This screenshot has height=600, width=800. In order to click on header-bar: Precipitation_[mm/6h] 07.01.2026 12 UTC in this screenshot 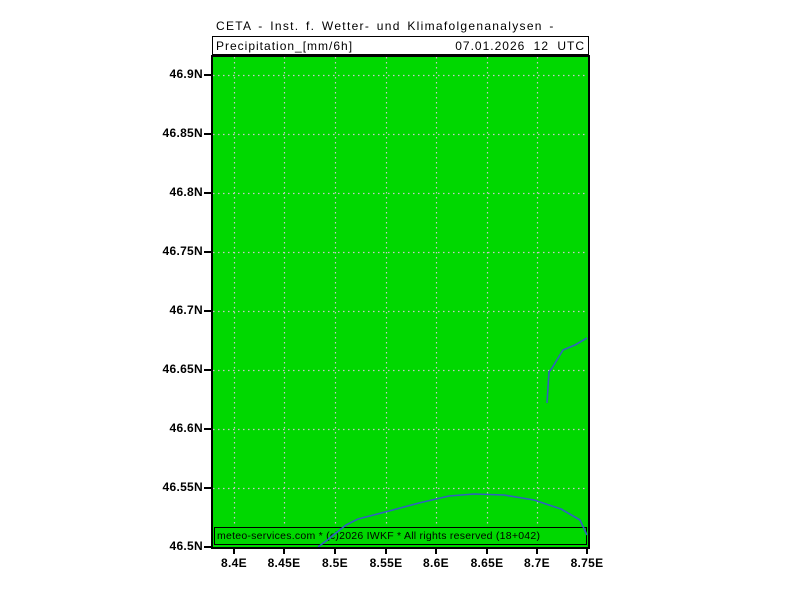, I will do `click(400, 45)`.